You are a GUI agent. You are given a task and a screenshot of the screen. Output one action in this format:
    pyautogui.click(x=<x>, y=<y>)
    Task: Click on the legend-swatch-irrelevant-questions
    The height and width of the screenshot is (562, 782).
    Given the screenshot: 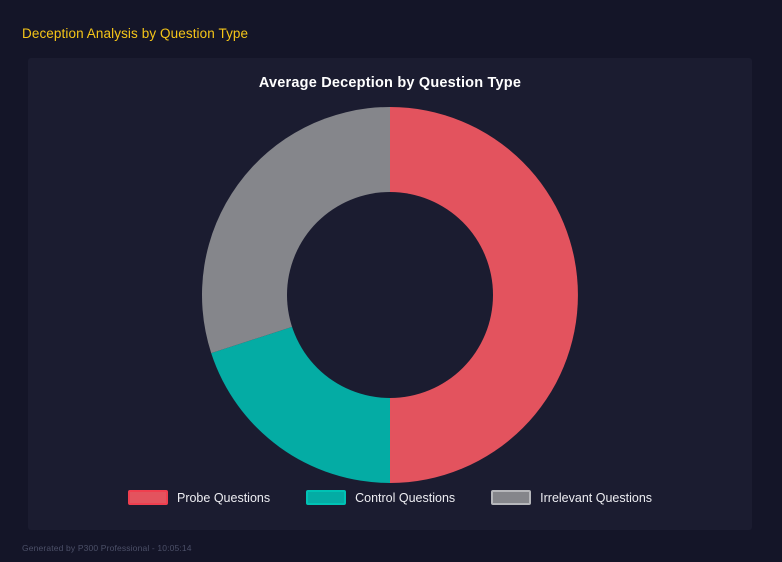 What is the action you would take?
    pyautogui.click(x=511, y=497)
    